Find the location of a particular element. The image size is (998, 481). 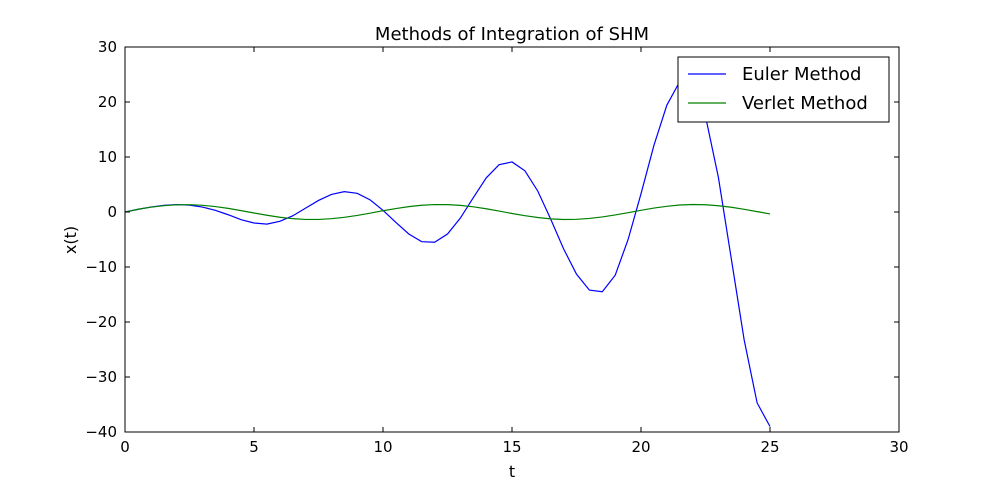

legend-label-euler-method: Euler Method is located at coordinates (802, 74).